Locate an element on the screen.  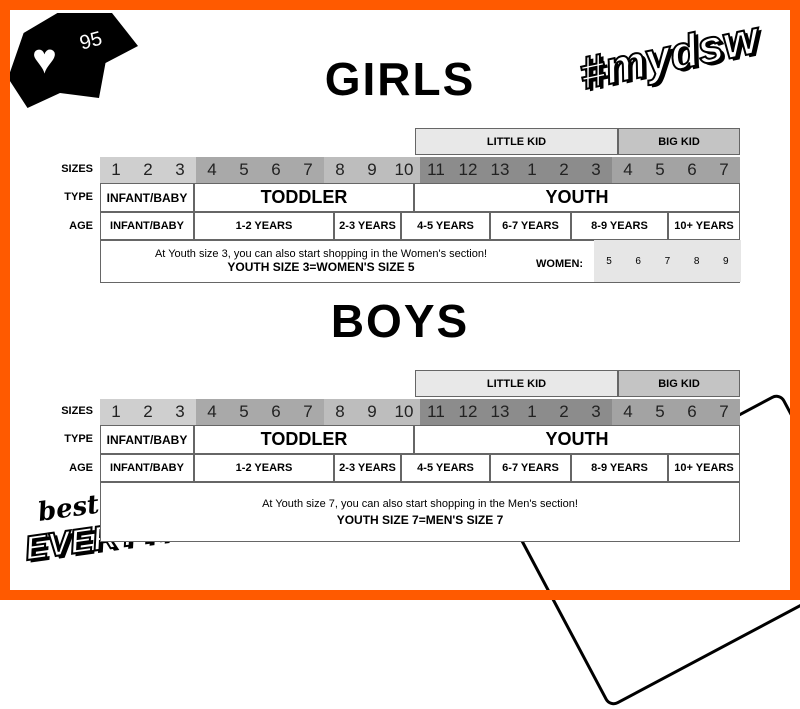
women-size-cell: 7 is located at coordinates (667, 261).